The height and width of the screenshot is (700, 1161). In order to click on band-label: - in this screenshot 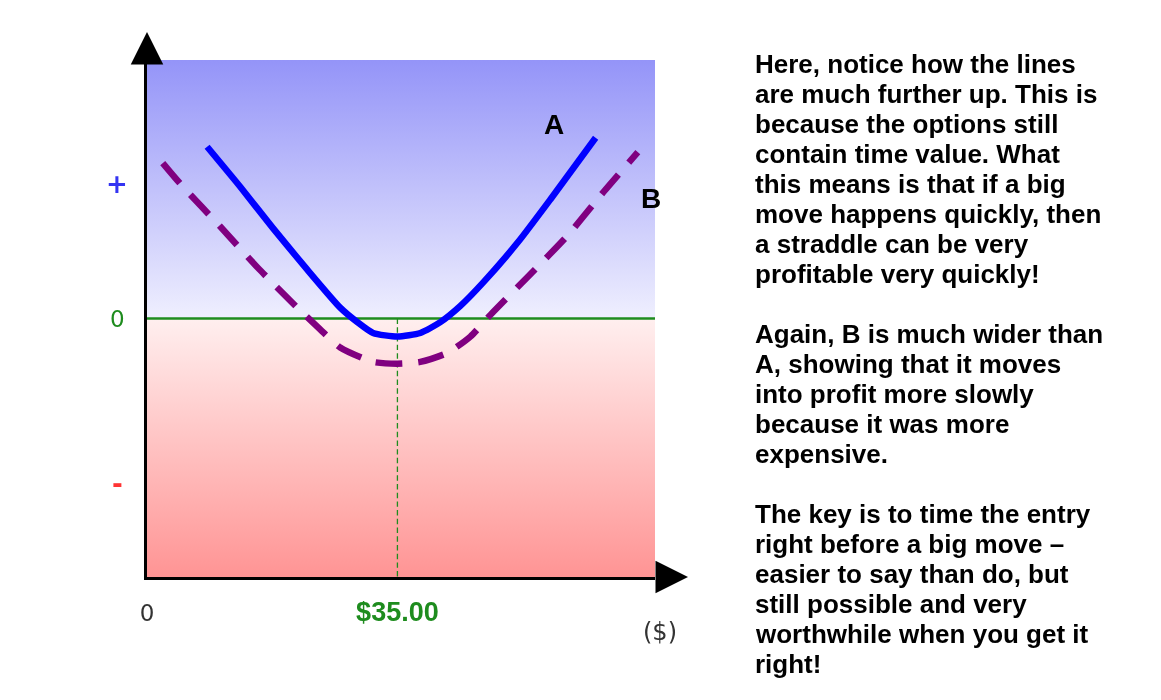, I will do `click(117, 484)`.